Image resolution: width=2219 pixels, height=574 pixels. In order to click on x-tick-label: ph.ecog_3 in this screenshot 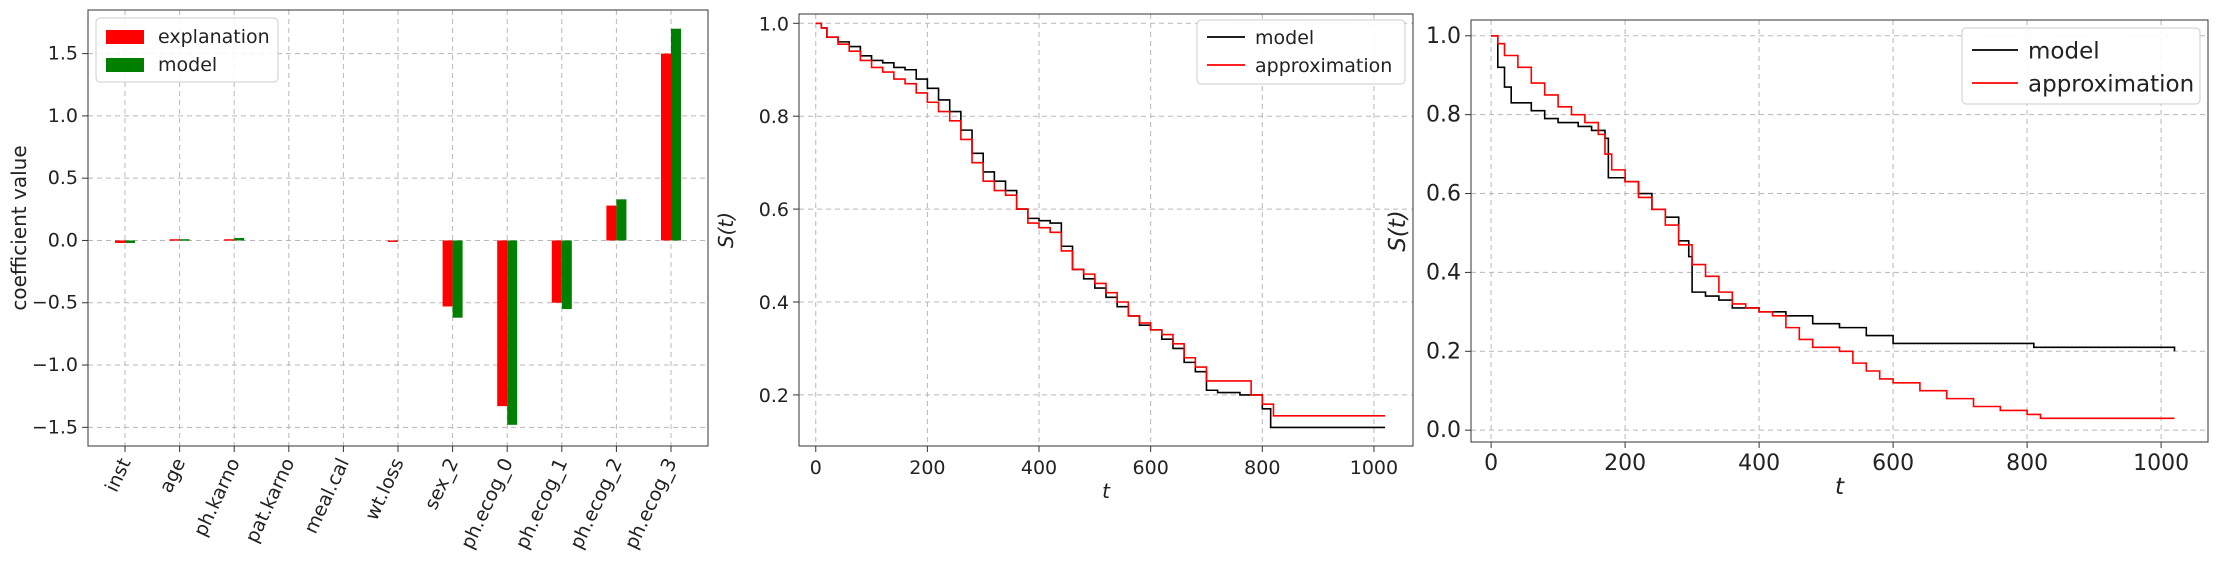, I will do `click(650, 504)`.